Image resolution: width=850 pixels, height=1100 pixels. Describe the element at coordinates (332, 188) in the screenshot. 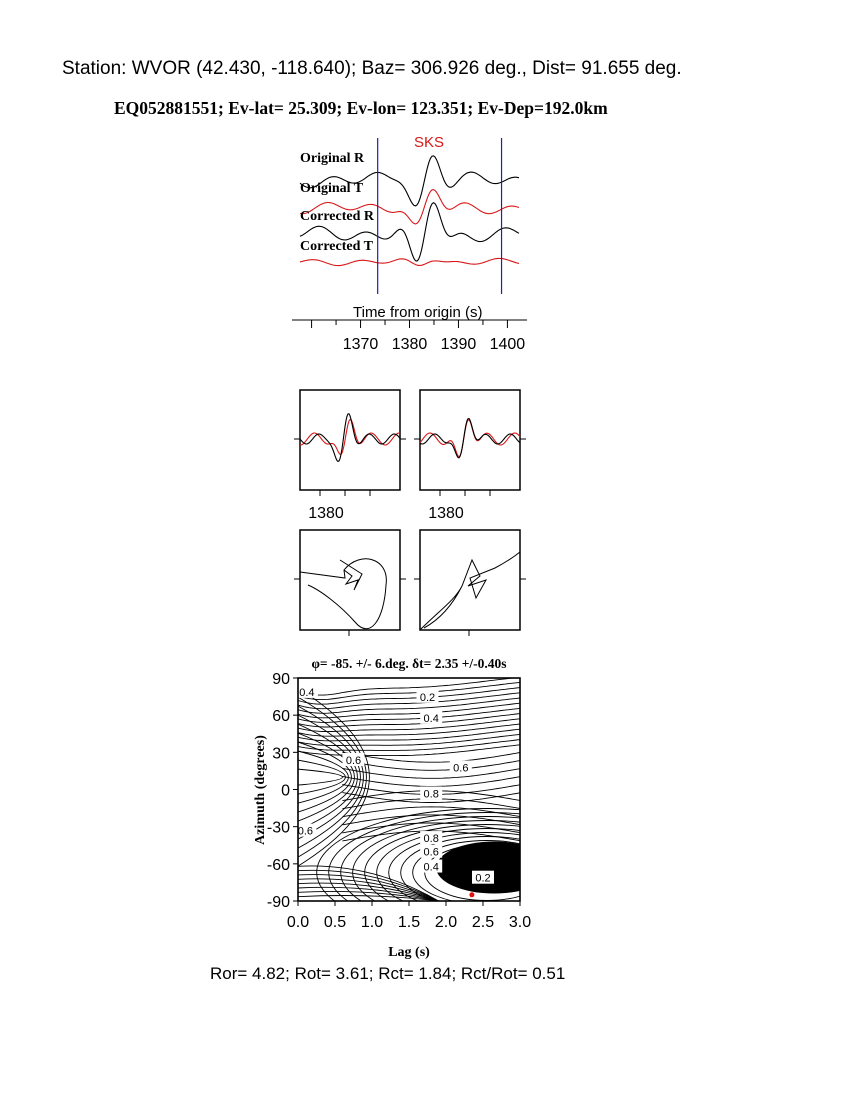

I see `trace-label-2: Original T` at that location.